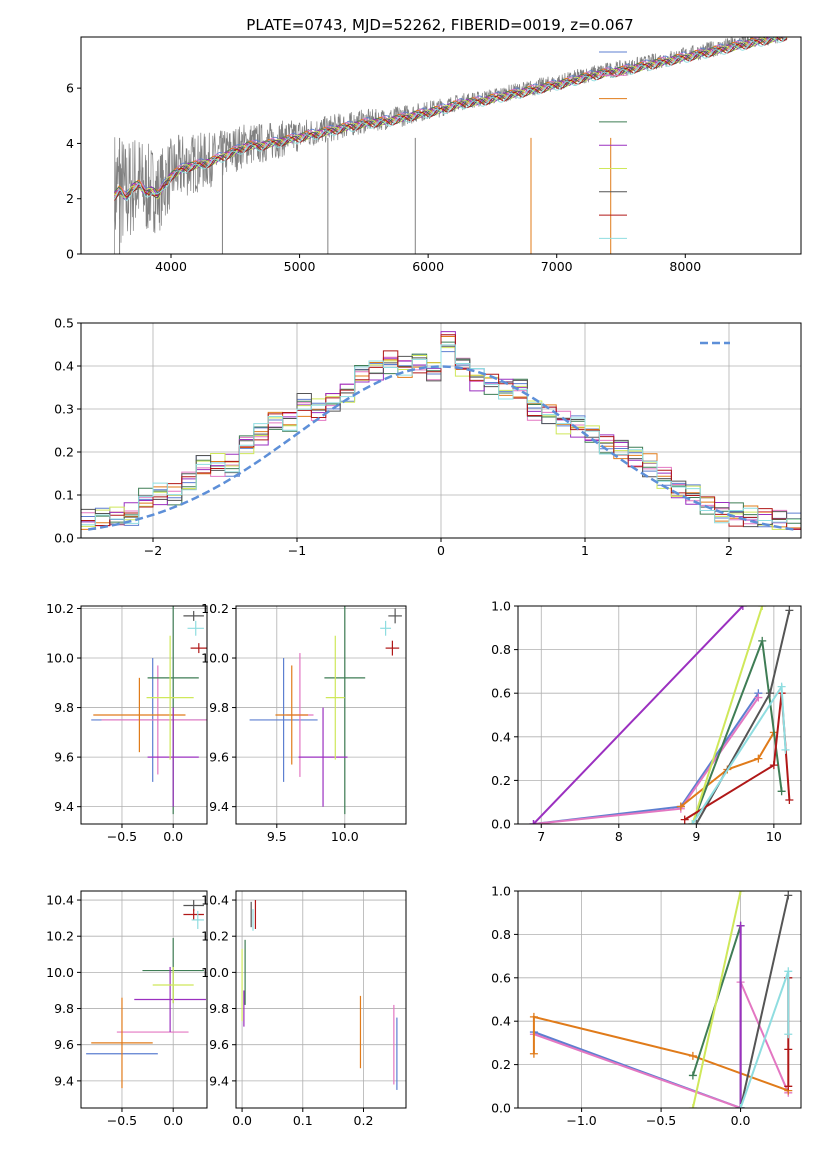 Image resolution: width=819 pixels, height=1170 pixels. I want to click on x-tick-label: 5000, so click(300, 266).